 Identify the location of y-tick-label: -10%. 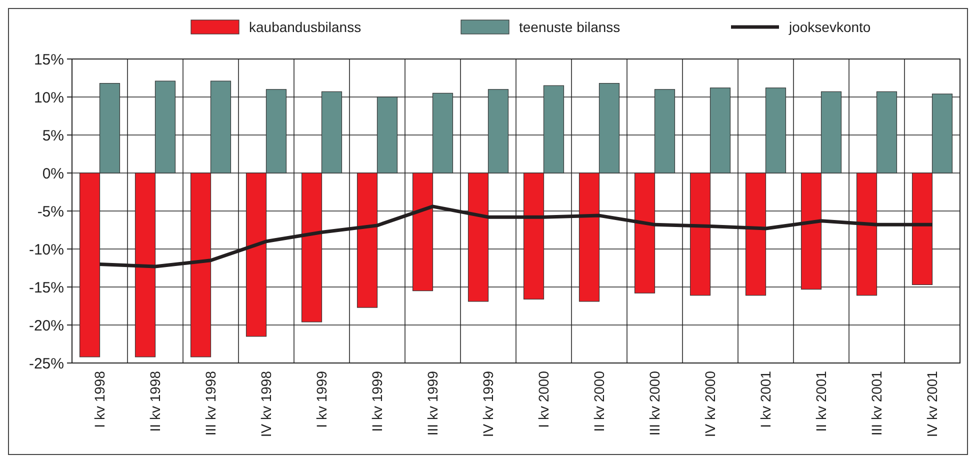
(46, 249).